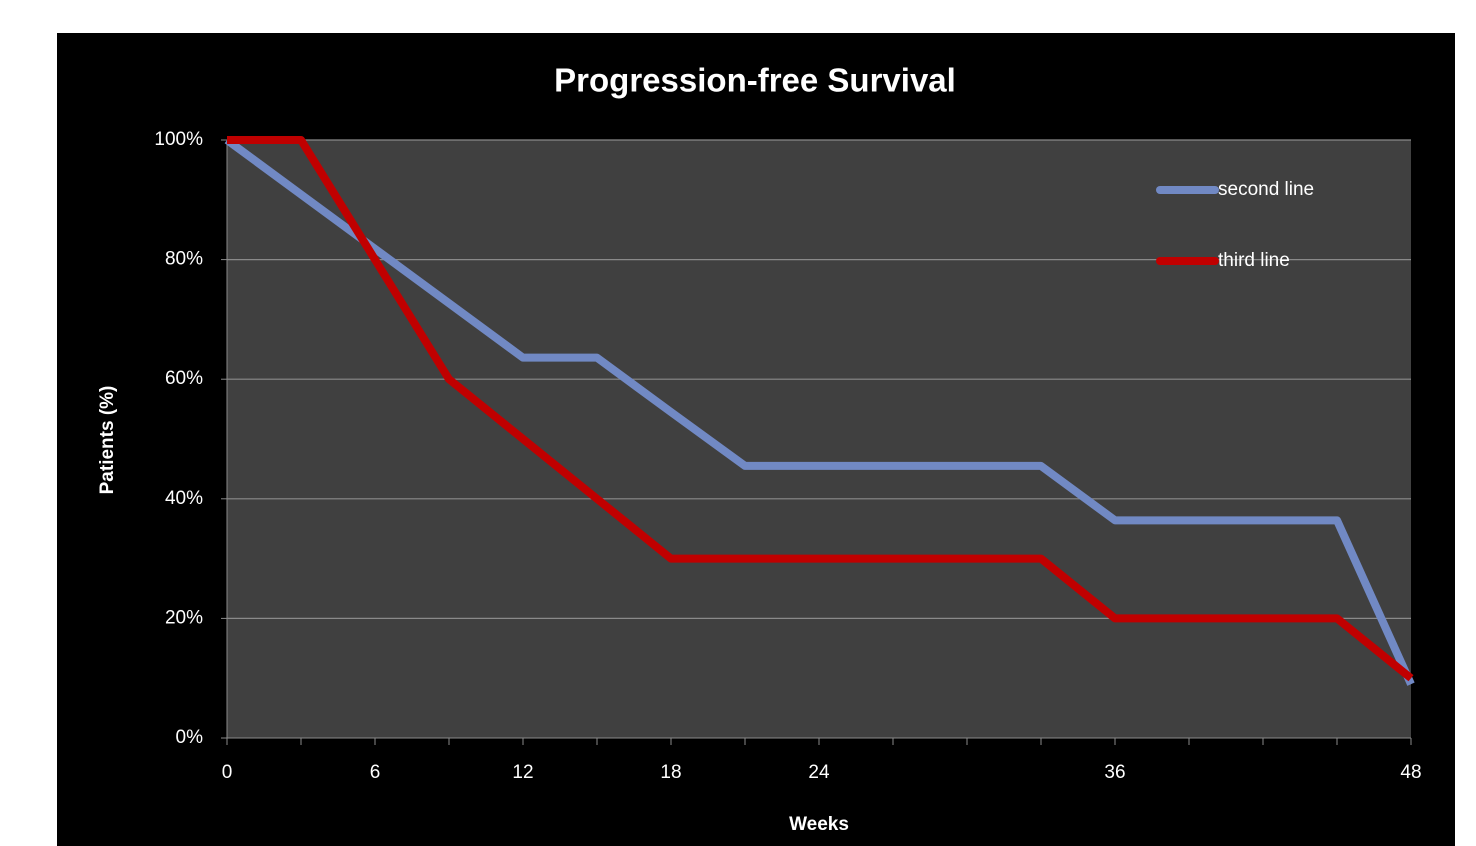  What do you see at coordinates (184, 498) in the screenshot?
I see `y-tick-label: 40%` at bounding box center [184, 498].